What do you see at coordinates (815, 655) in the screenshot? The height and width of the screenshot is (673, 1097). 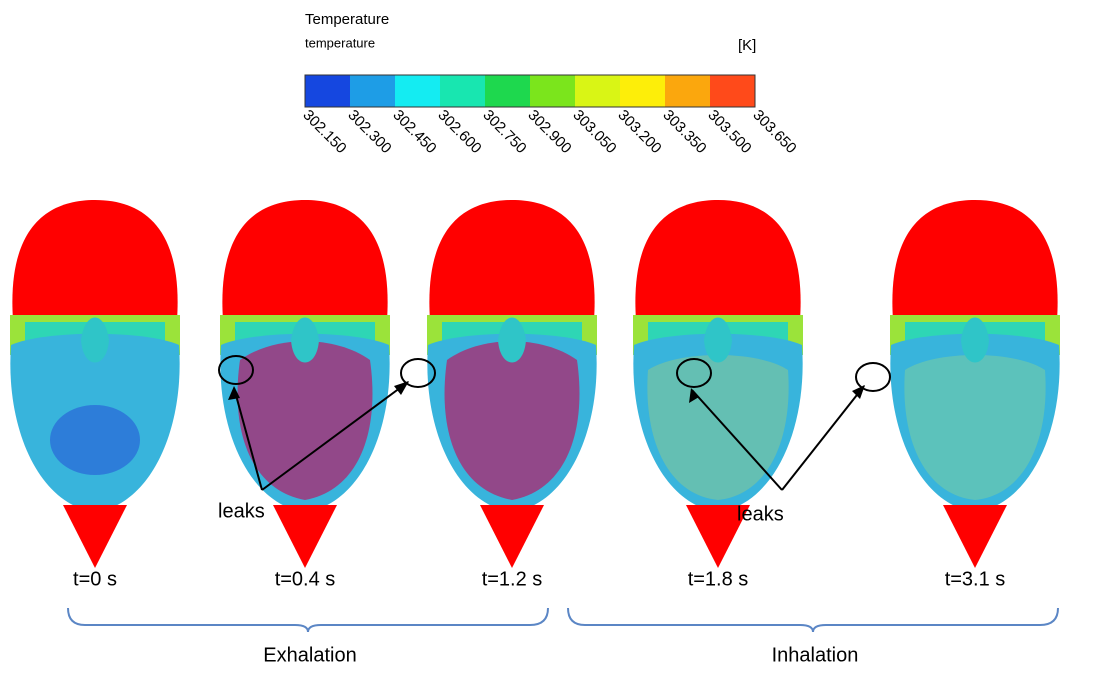 I see `phase-label: Inhalation` at bounding box center [815, 655].